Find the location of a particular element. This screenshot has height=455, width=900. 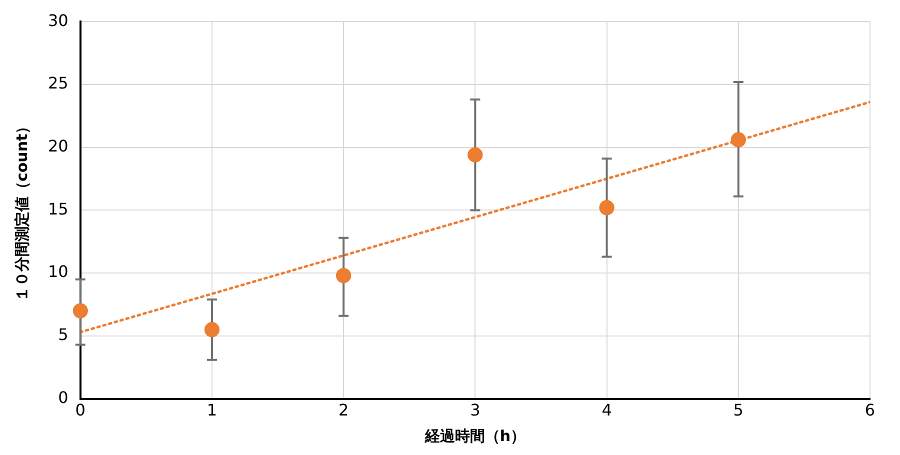

x-tick-label: 4 is located at coordinates (607, 410).